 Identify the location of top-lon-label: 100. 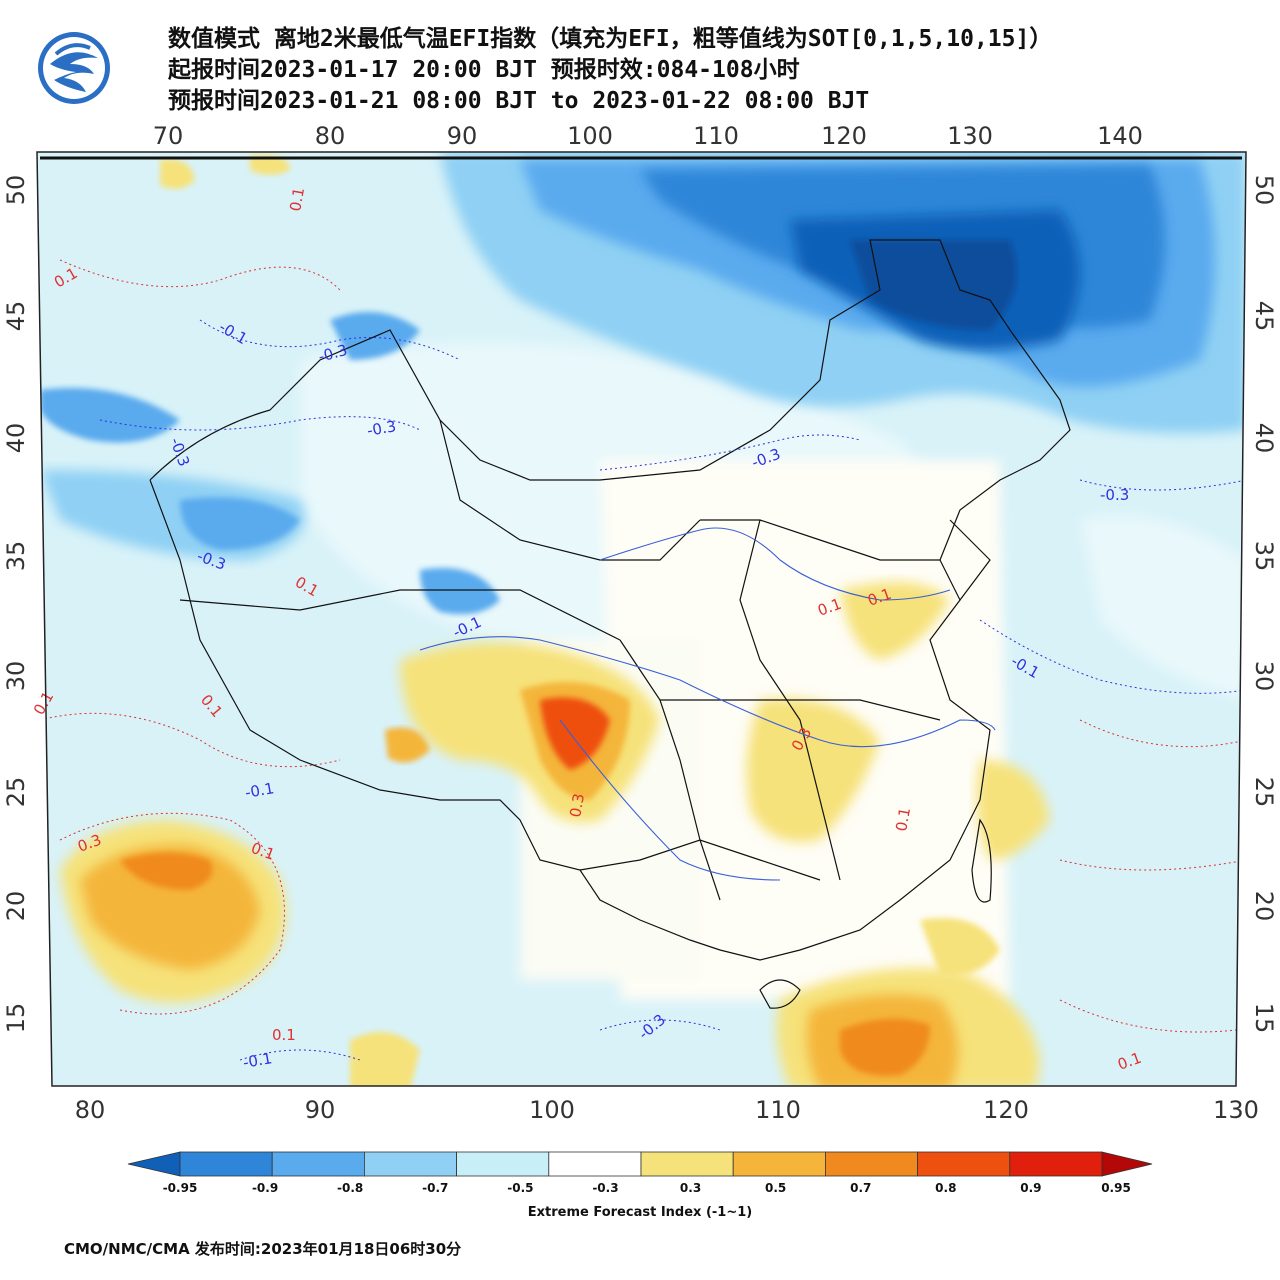
(590, 136).